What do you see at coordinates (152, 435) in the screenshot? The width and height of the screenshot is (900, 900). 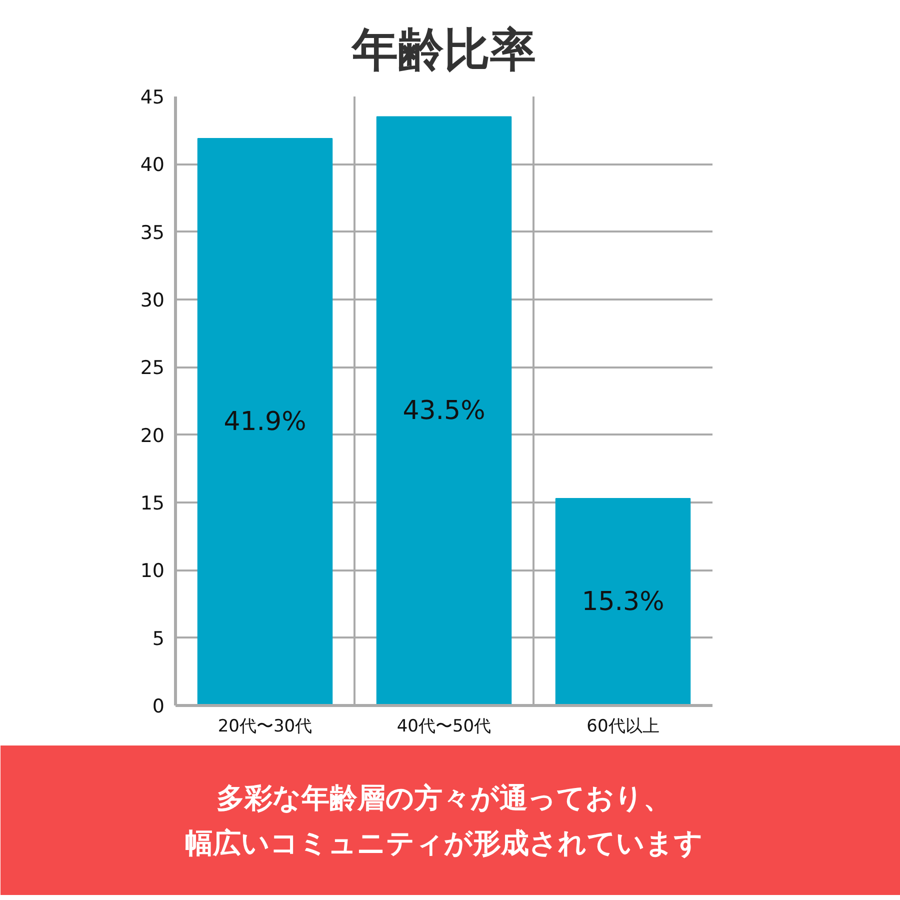 I see `y-tick-label: 20` at bounding box center [152, 435].